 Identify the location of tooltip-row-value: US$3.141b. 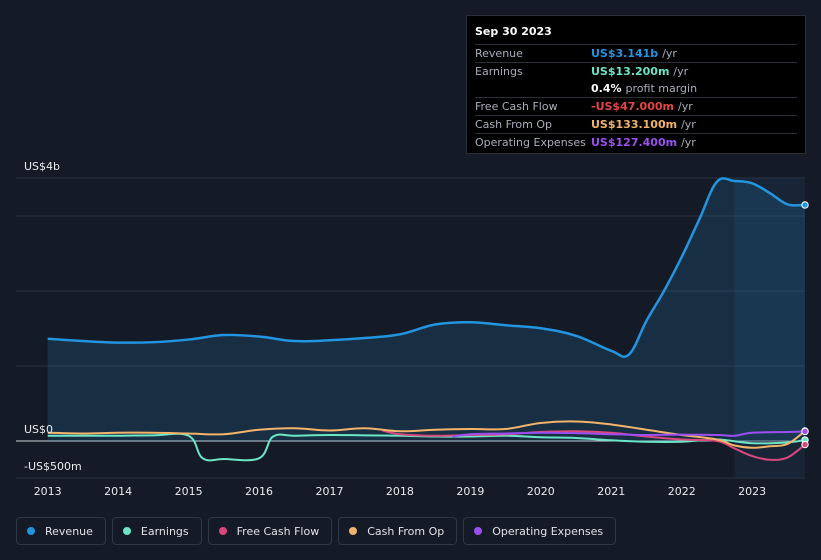
(625, 53).